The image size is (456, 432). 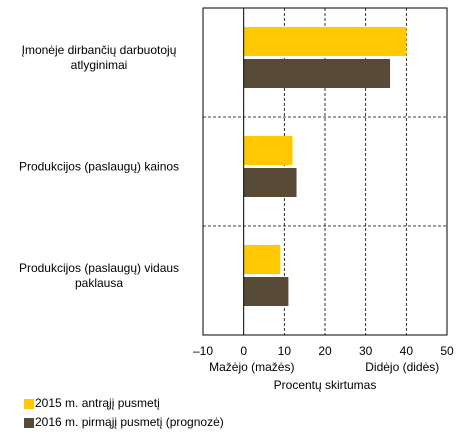 What do you see at coordinates (285, 351) in the screenshot?
I see `x-tick-label: 10` at bounding box center [285, 351].